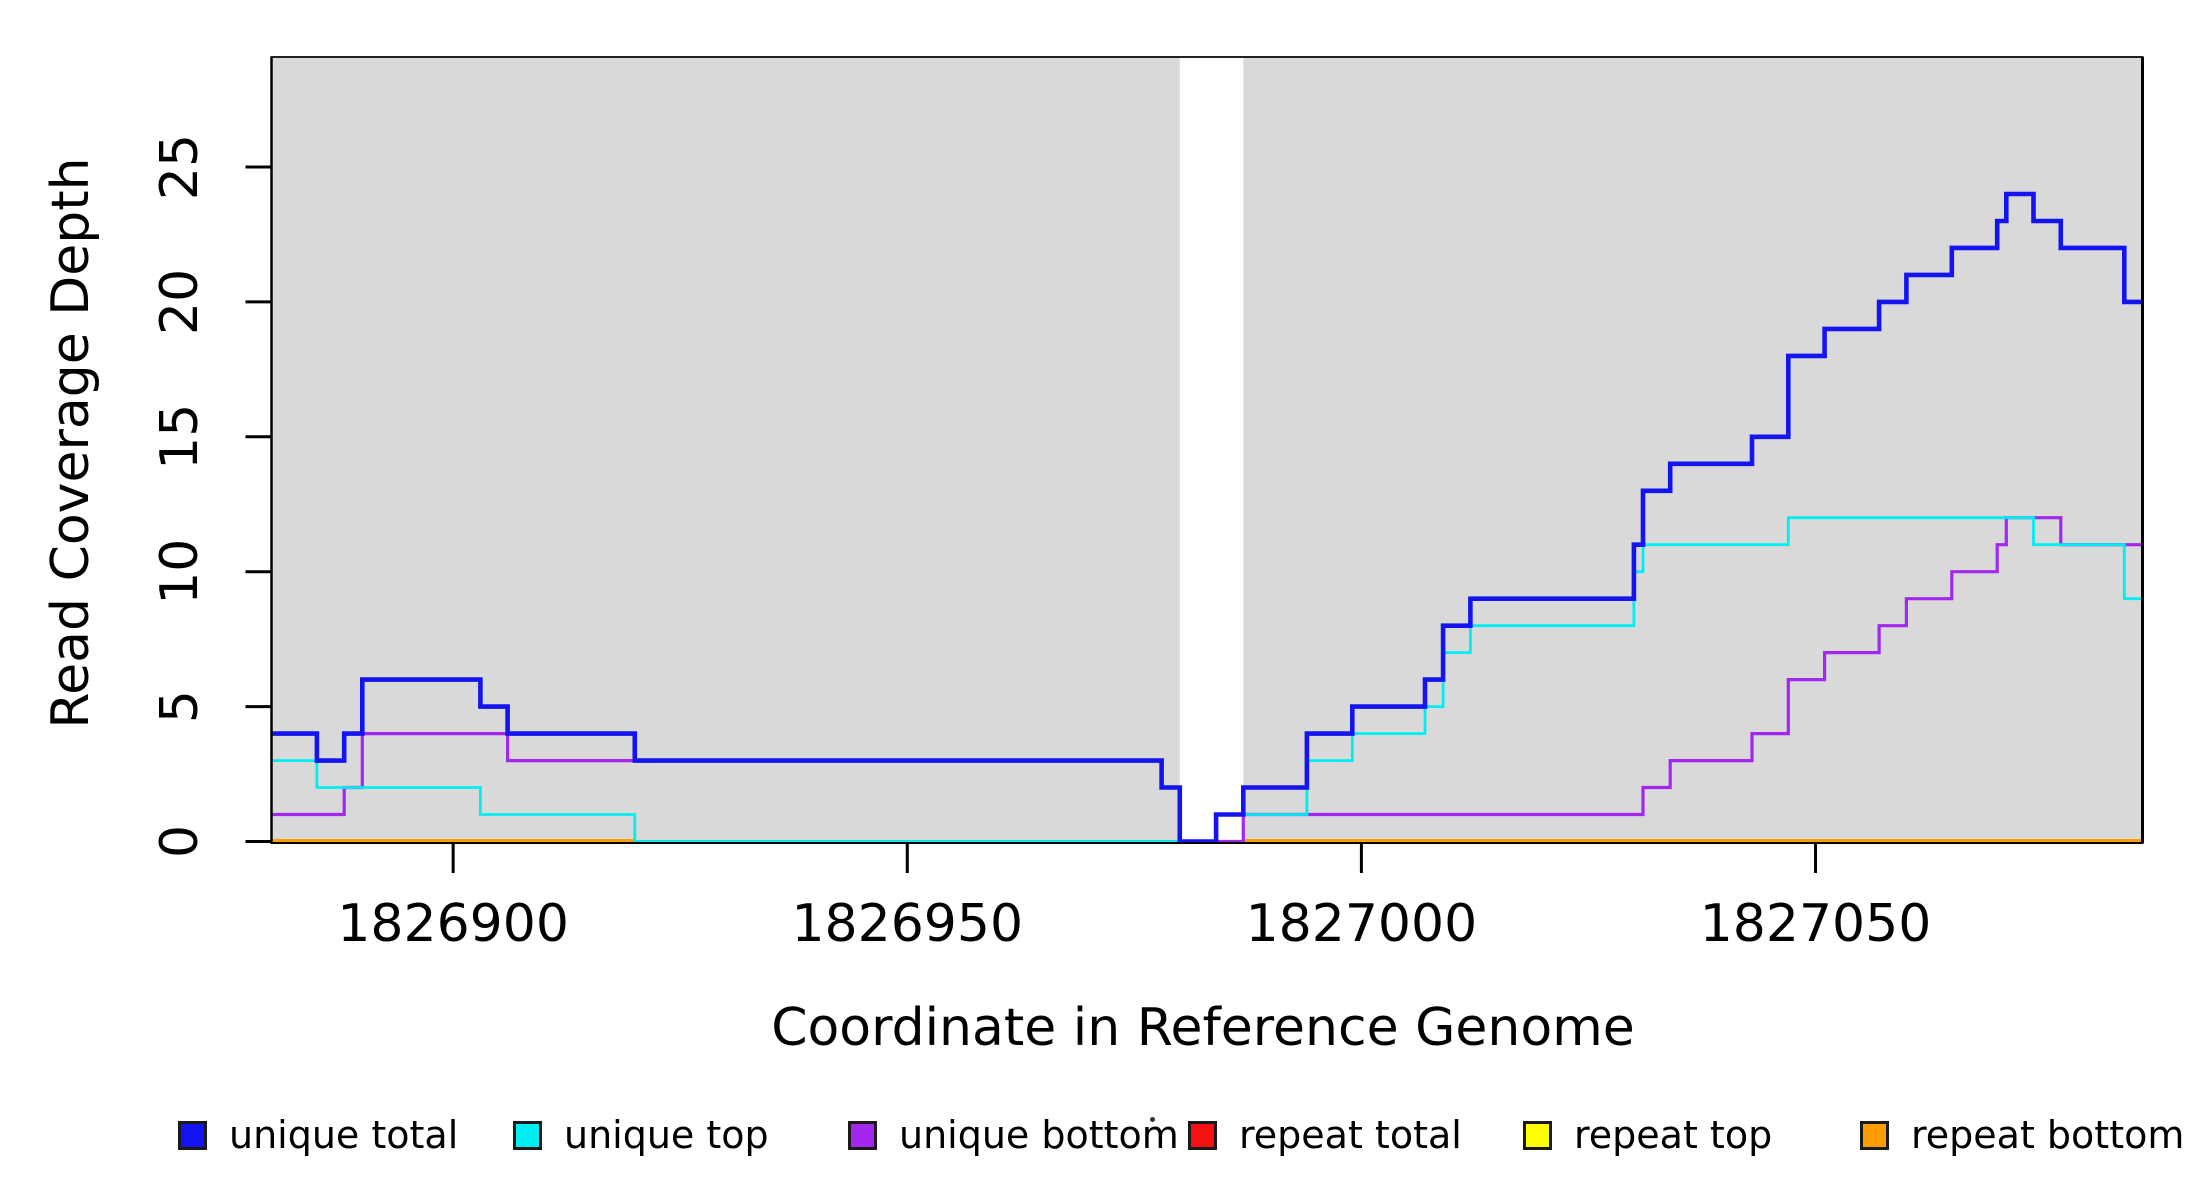  Describe the element at coordinates (71, 442) in the screenshot. I see `y-axis-title: Read Coverage Depth` at that location.